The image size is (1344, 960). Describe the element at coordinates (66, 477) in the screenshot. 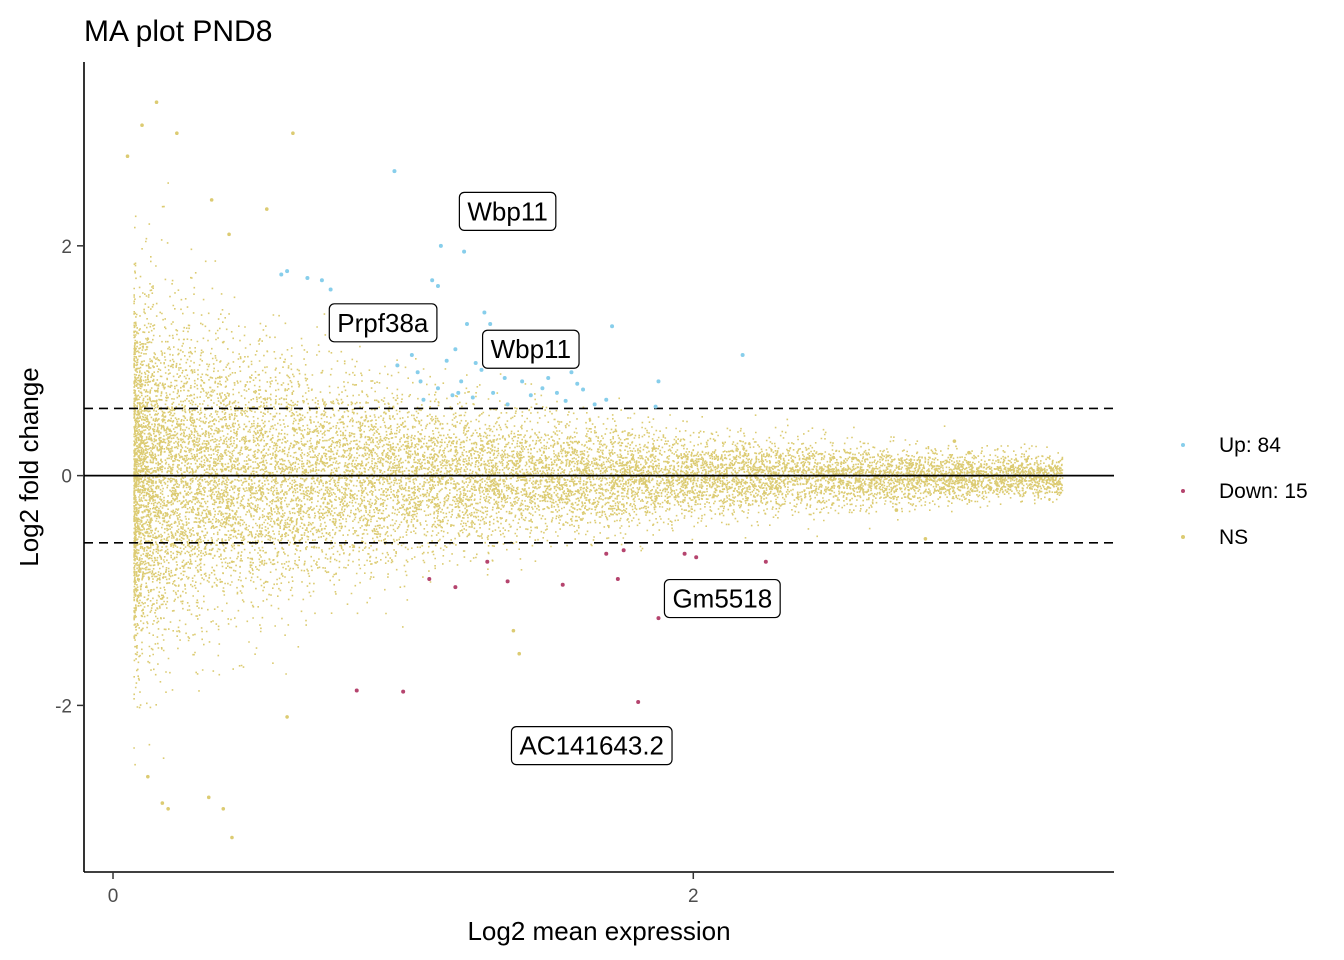

I see `y-tick-label: 0` at that location.